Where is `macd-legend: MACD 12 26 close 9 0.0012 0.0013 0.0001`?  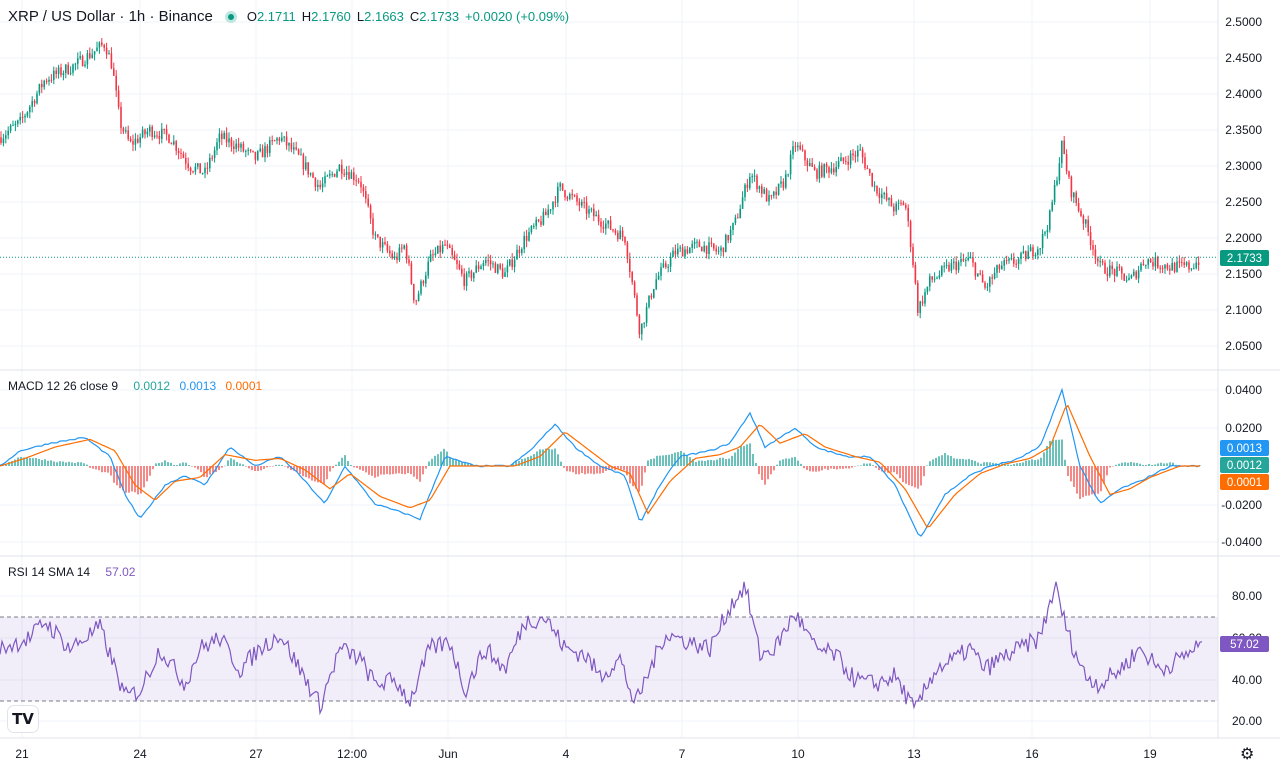
macd-legend: MACD 12 26 close 9 0.0012 0.0013 0.0001 is located at coordinates (138, 386).